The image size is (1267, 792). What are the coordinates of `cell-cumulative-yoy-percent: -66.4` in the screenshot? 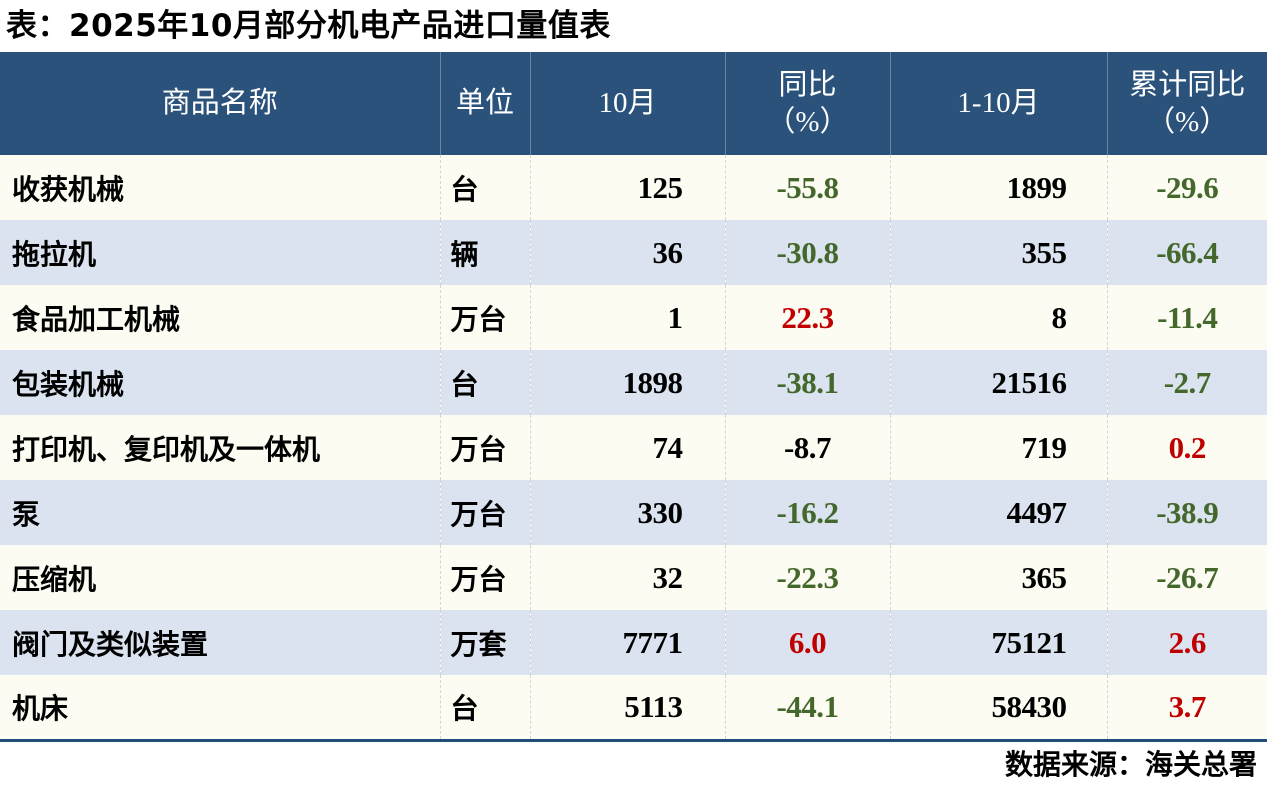 It's located at (1186, 252).